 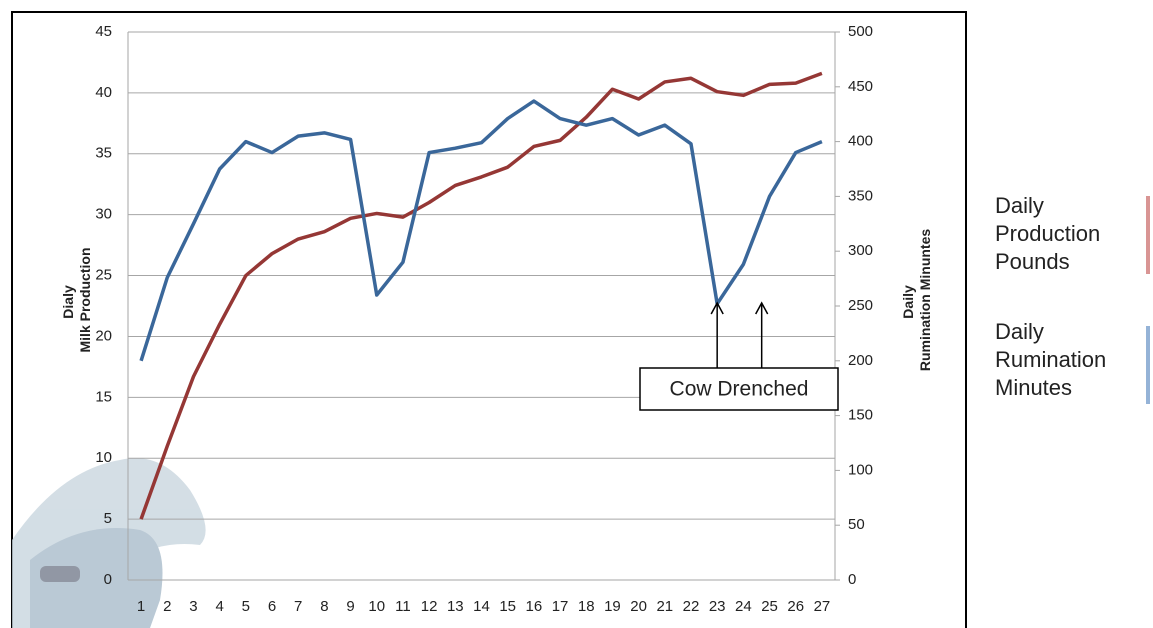 I want to click on x-tick-label: 10, so click(x=376, y=606).